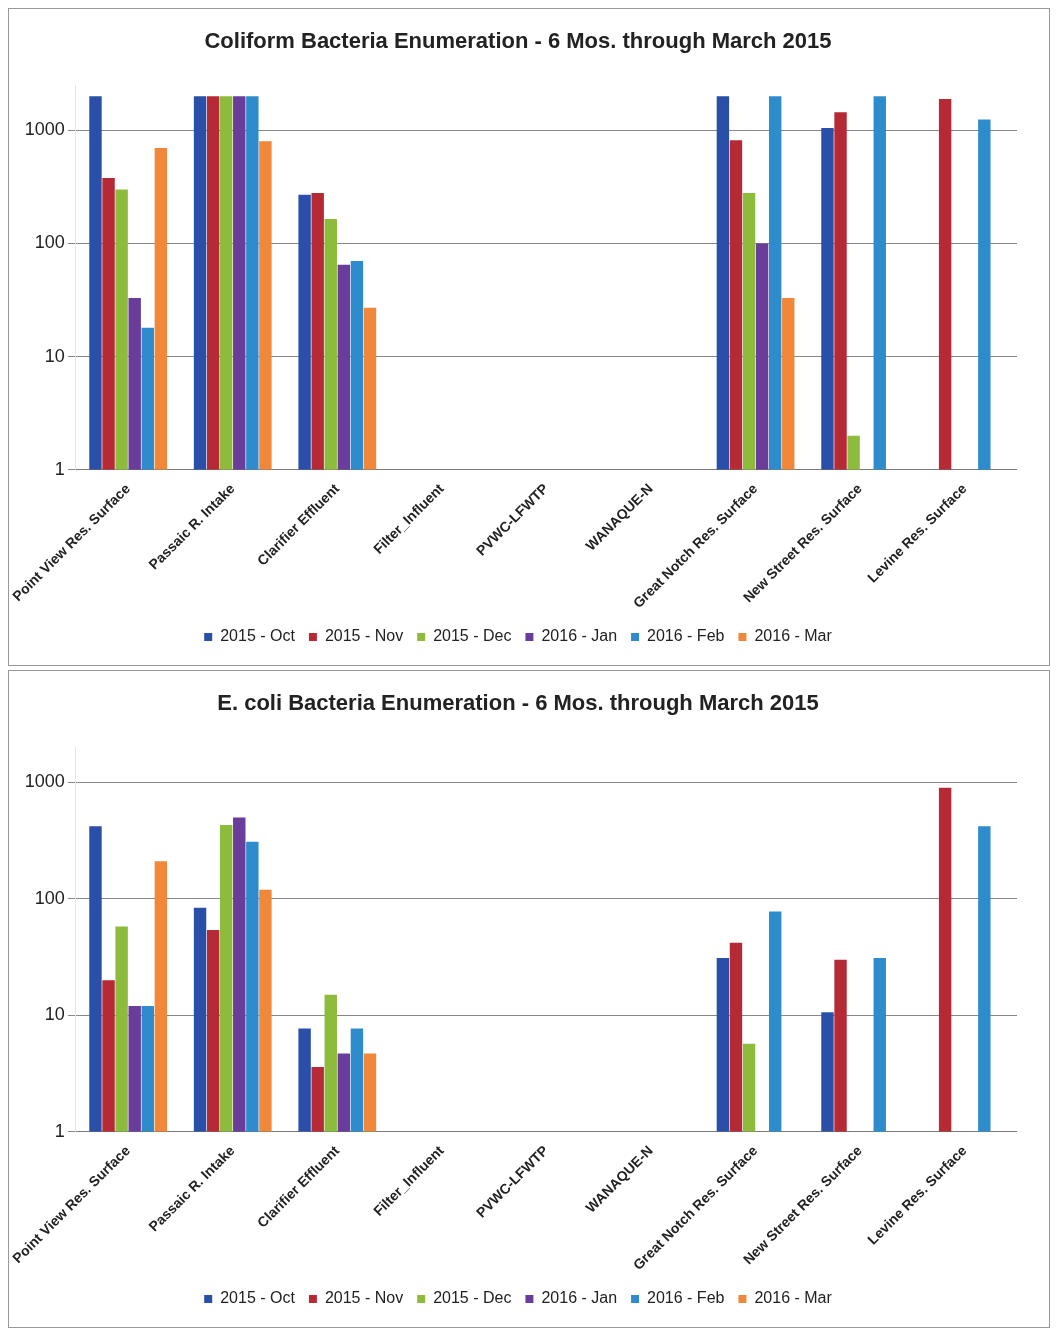 This screenshot has height=1339, width=1056. What do you see at coordinates (518, 703) in the screenshot?
I see `chart-title: E. coli Bacteria Enumeration - 6 Mos. through March 2015` at bounding box center [518, 703].